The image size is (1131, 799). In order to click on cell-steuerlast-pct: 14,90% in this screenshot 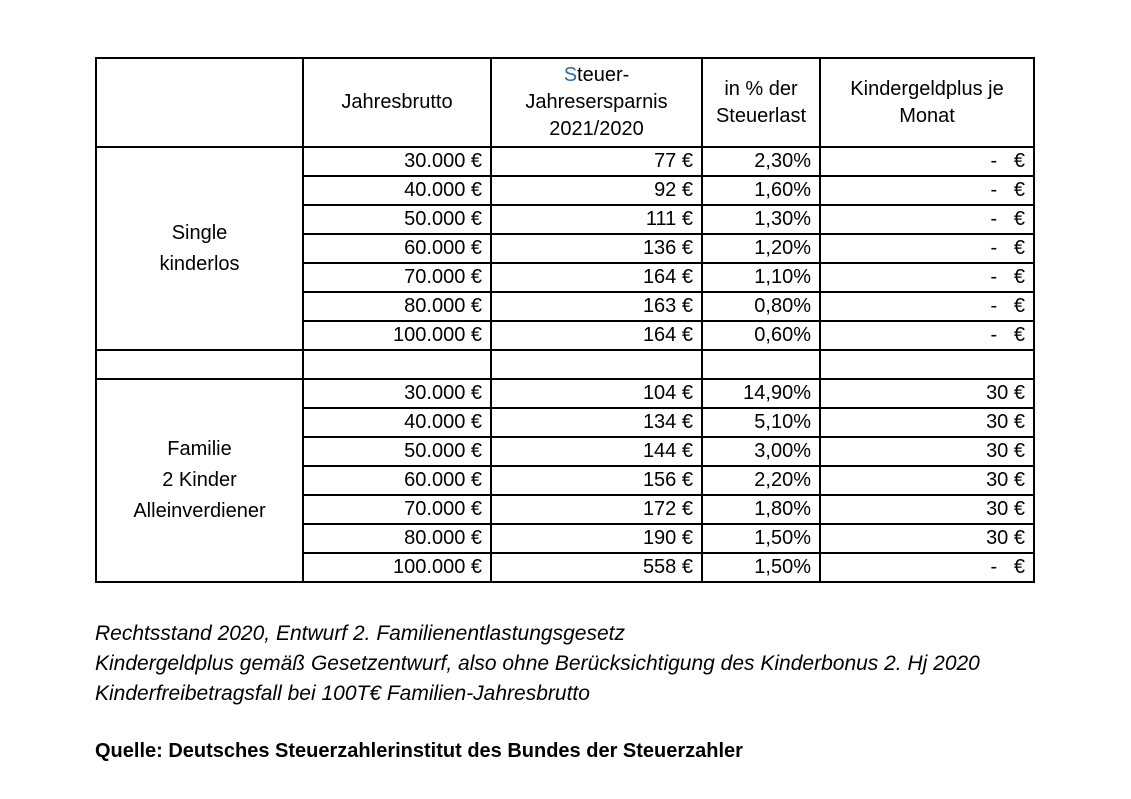, I will do `click(761, 393)`.